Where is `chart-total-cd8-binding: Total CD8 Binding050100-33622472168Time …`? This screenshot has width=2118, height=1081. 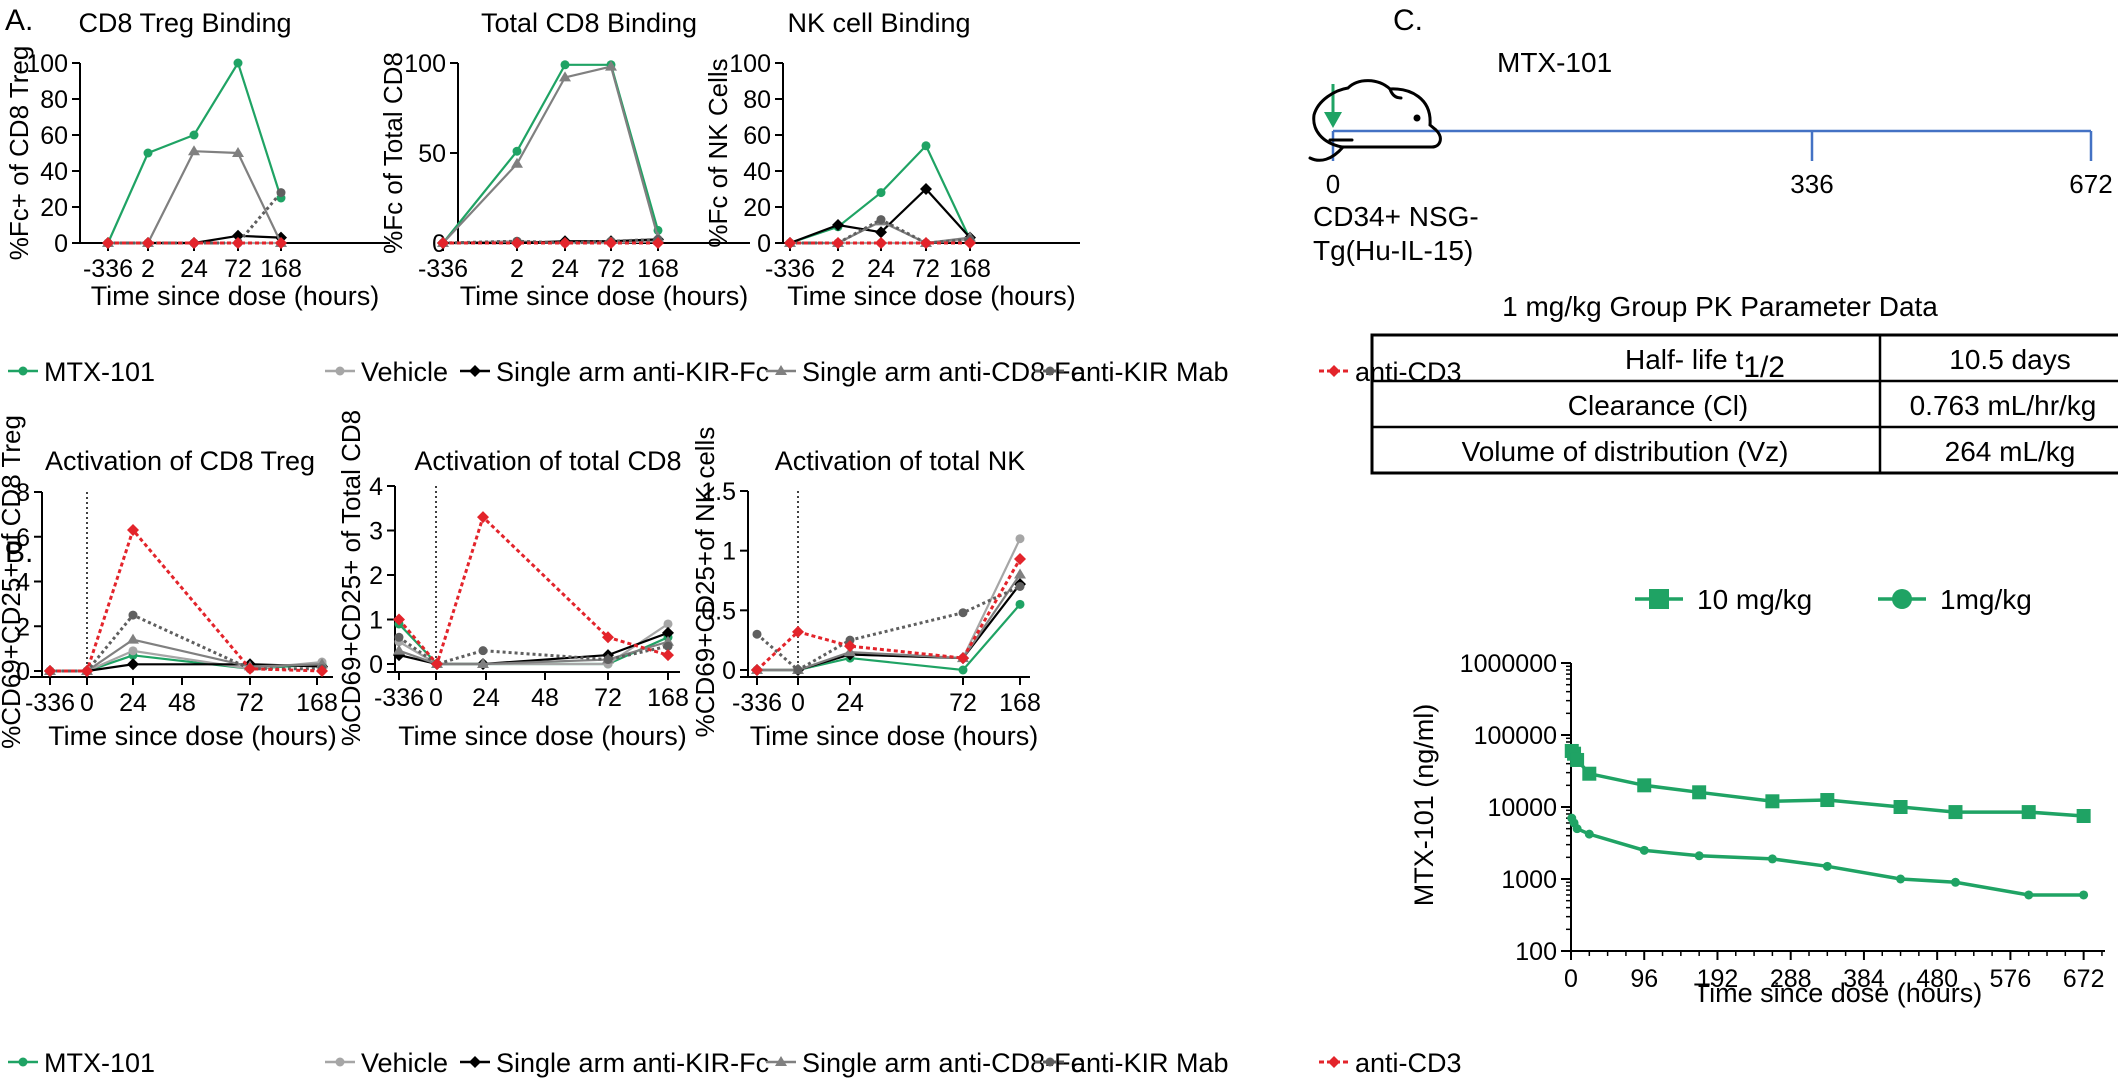 chart-total-cd8-binding: Total CD8 Binding050100-33622472168Time … is located at coordinates (564, 159).